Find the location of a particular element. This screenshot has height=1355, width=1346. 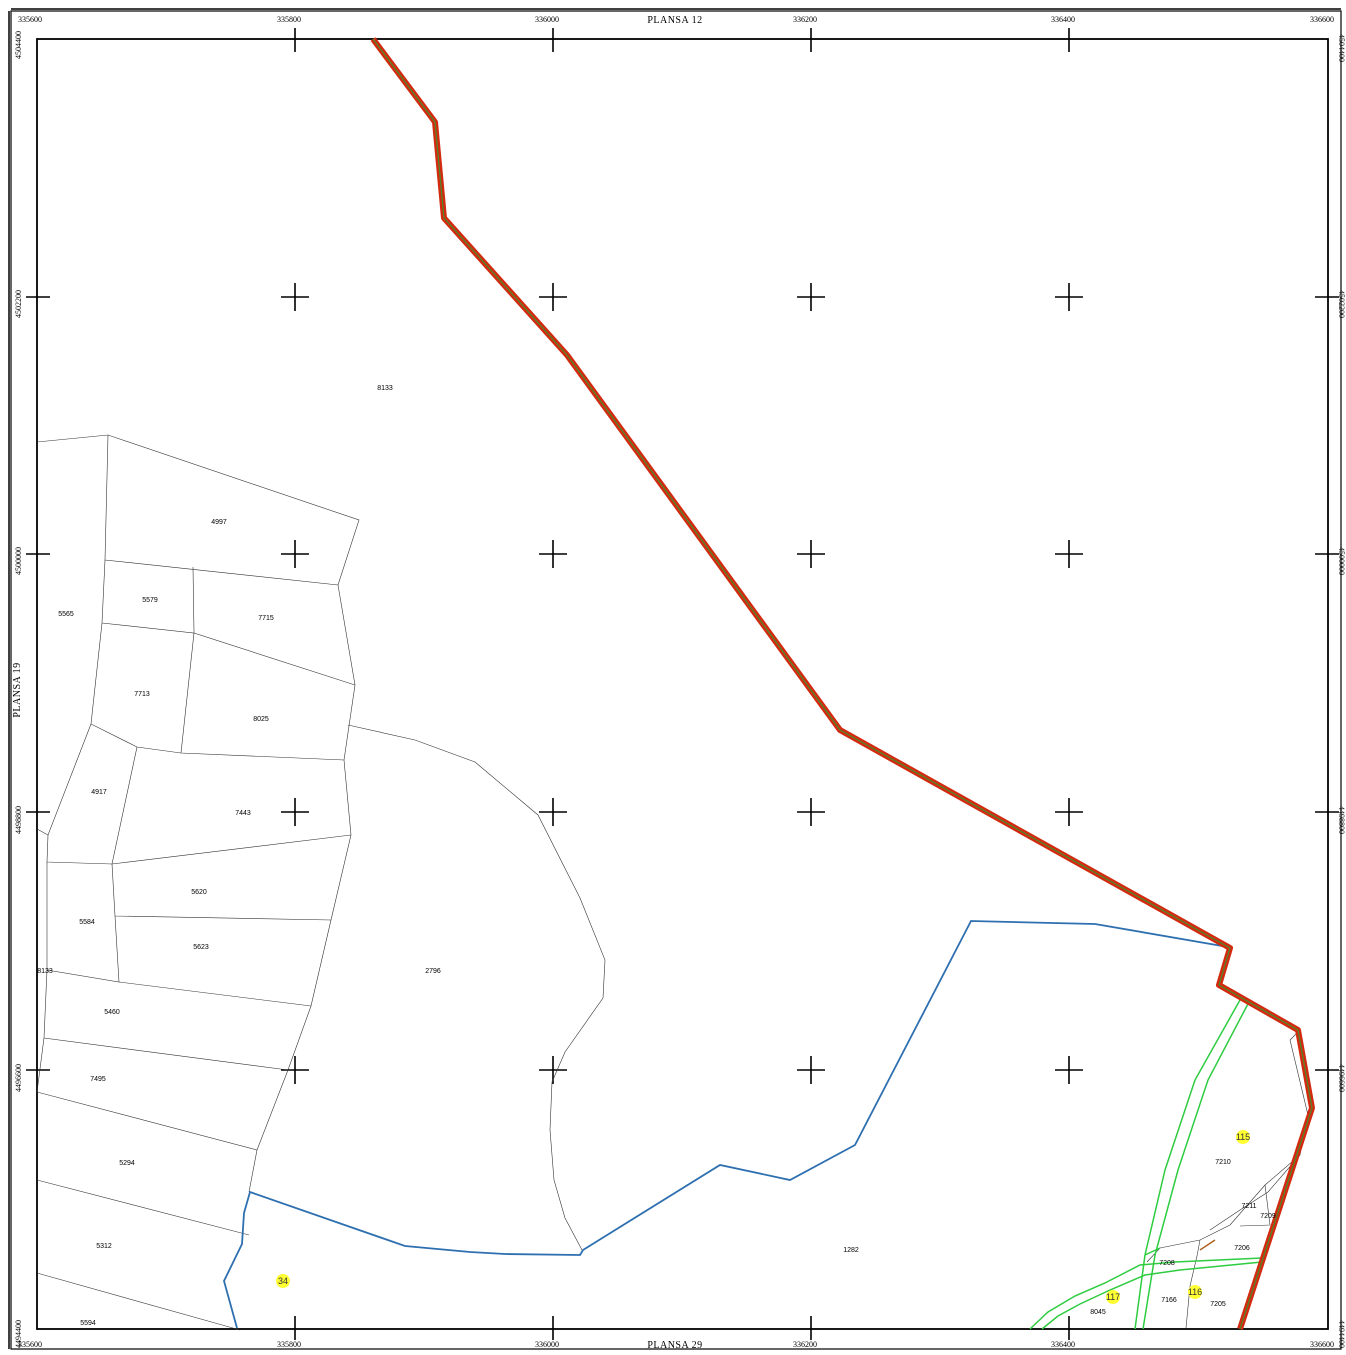

parcel-label: 5584 is located at coordinates (87, 922).